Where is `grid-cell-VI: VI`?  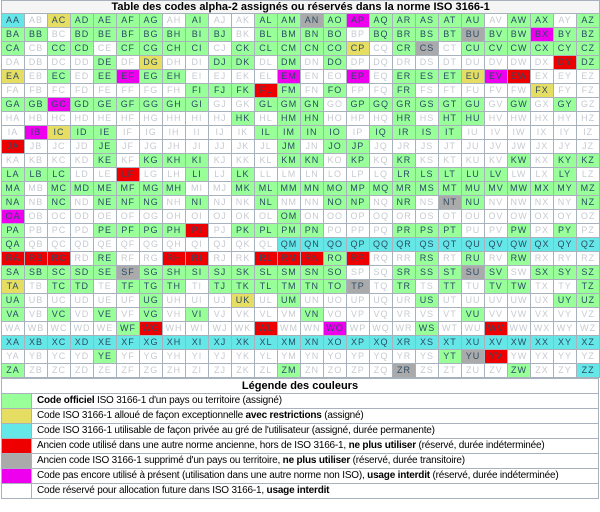 grid-cell-VI: VI is located at coordinates (197, 314).